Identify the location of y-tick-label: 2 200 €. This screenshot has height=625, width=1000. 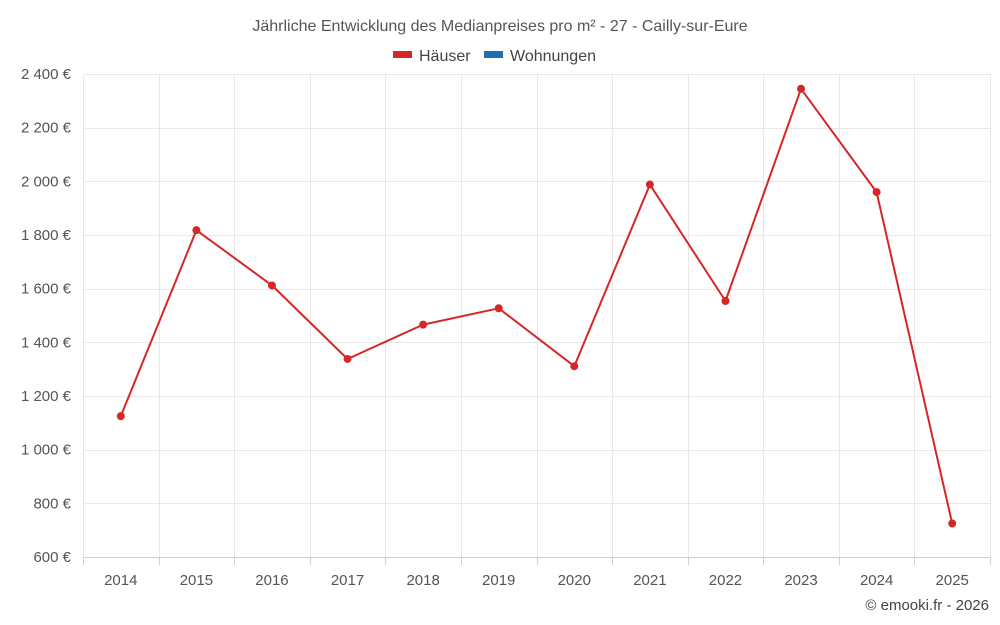
(46, 128).